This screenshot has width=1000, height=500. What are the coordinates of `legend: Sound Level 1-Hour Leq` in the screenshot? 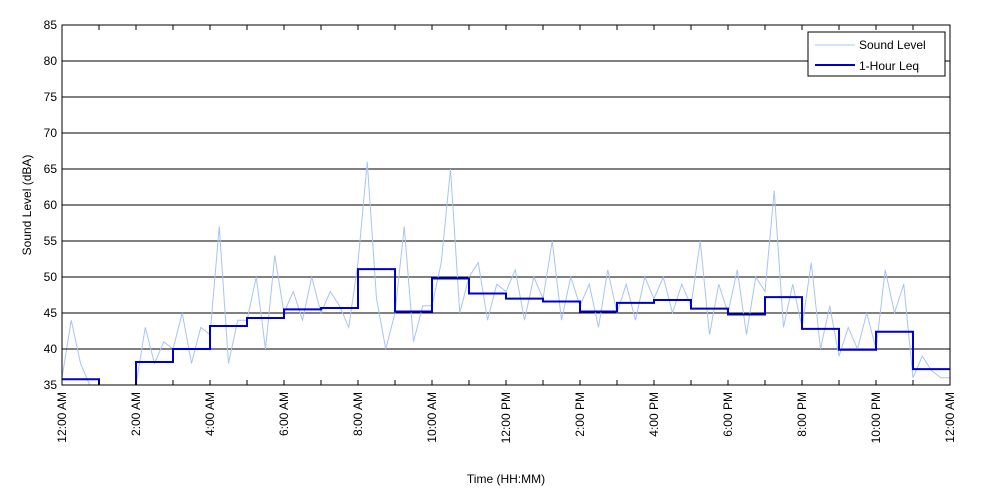 It's located at (876, 54).